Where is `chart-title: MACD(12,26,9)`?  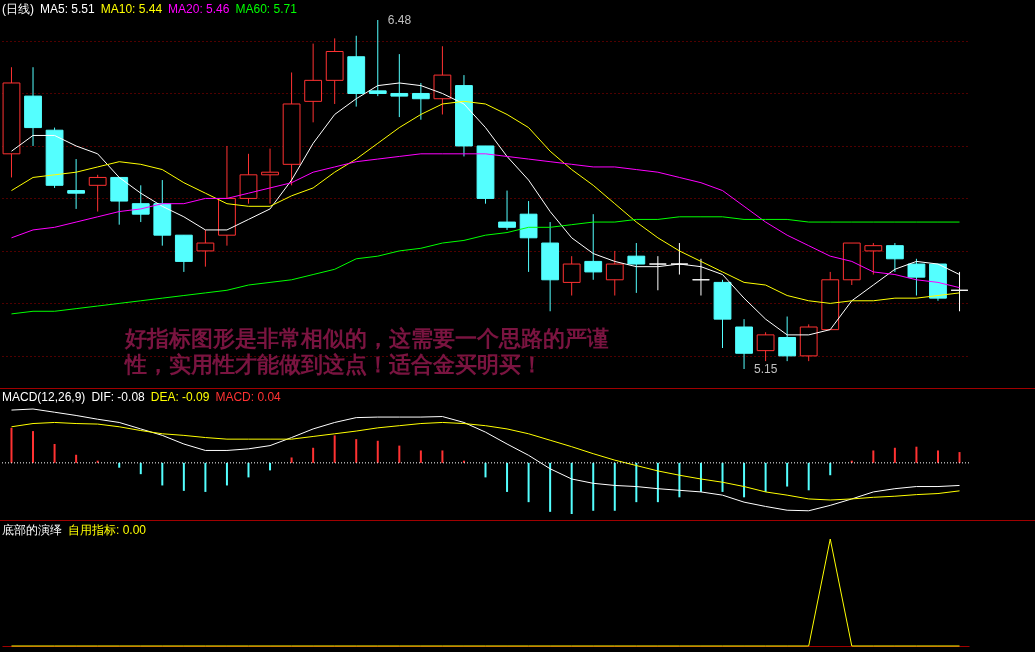
chart-title: MACD(12,26,9) is located at coordinates (44, 397).